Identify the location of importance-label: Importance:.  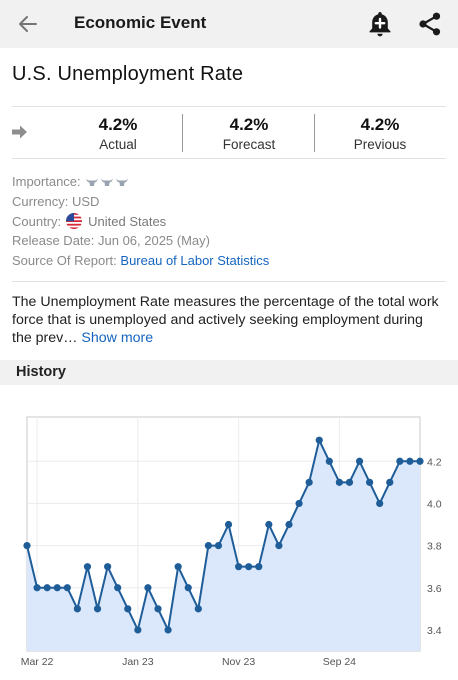
(46, 181).